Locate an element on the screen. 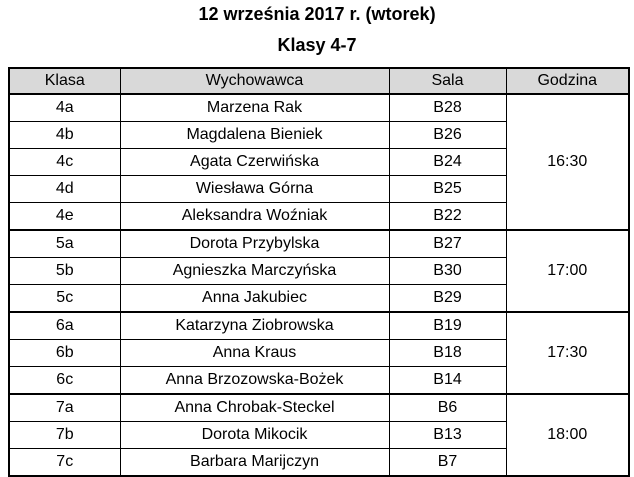  room-cell: B14 is located at coordinates (447, 380).